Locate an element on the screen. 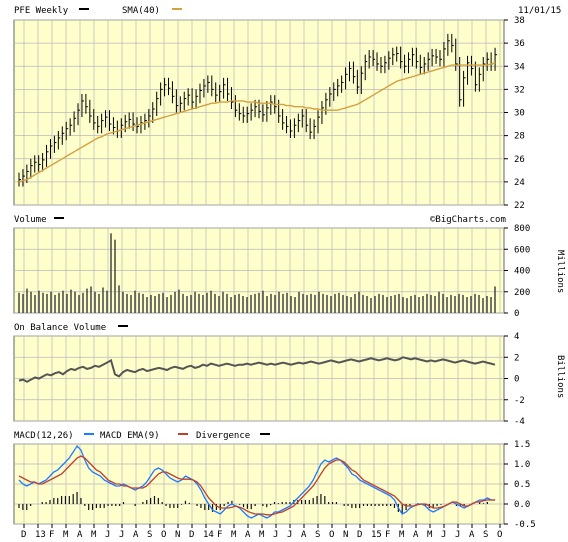  y-tick-label: 30 is located at coordinates (519, 114).